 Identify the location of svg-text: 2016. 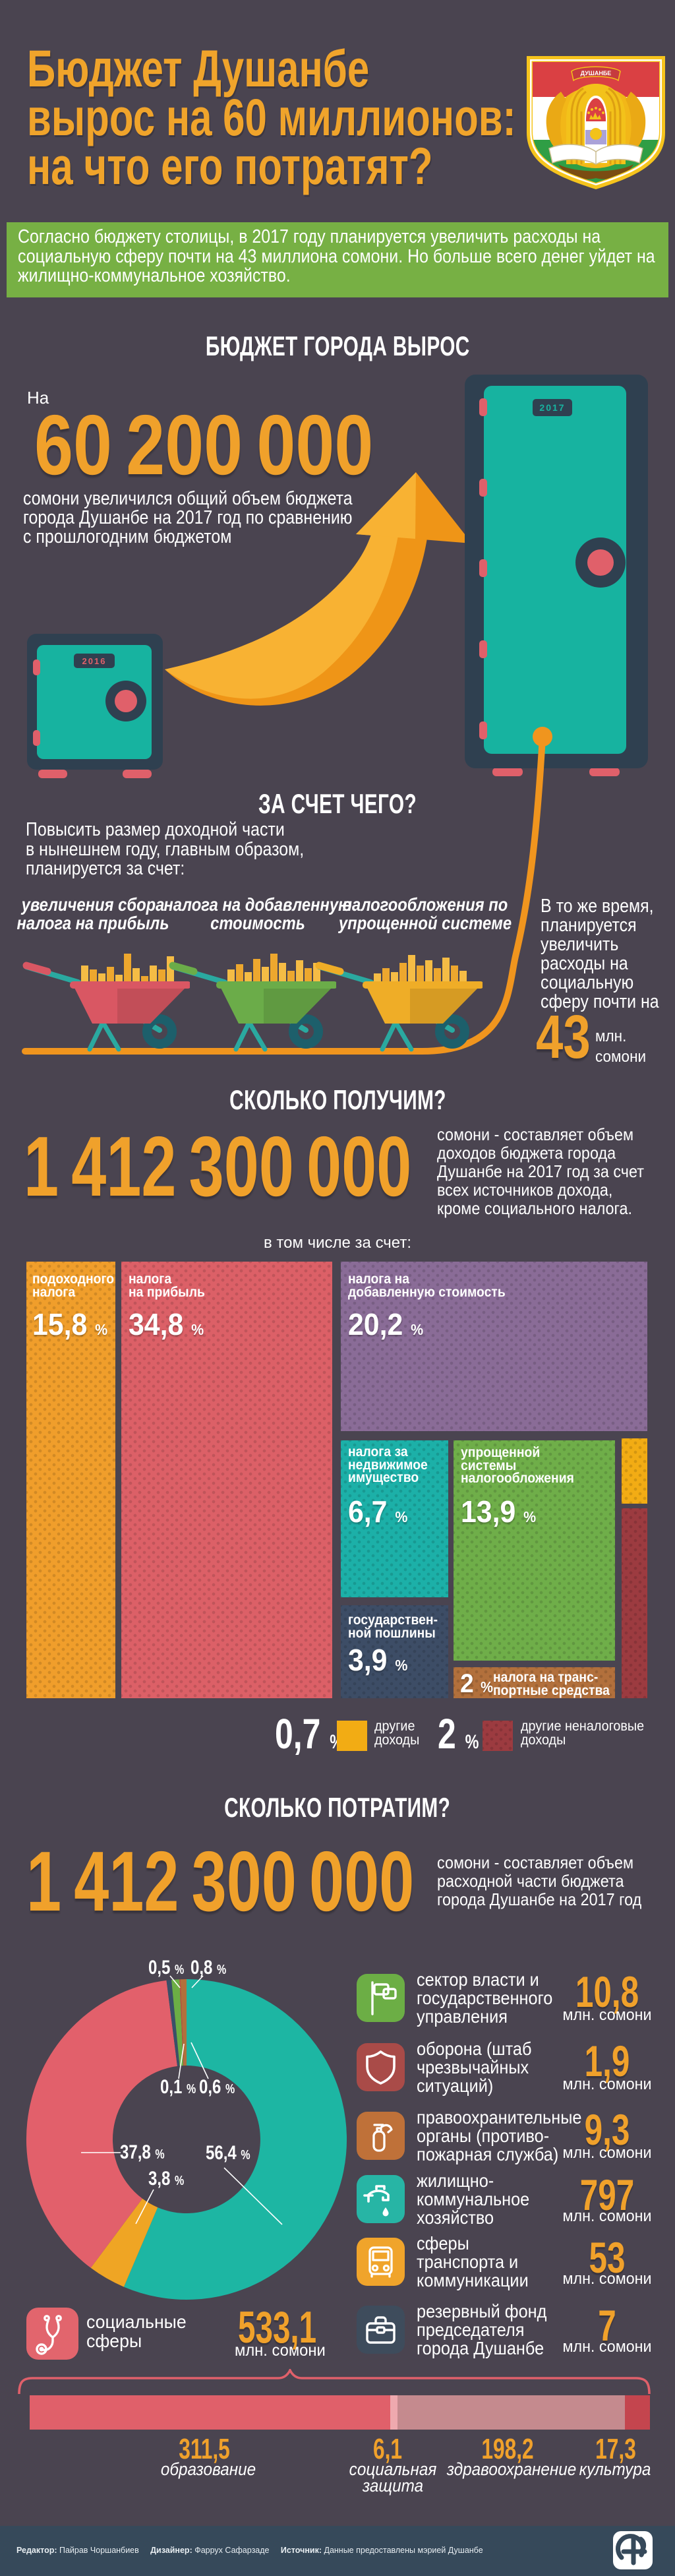
(94, 661).